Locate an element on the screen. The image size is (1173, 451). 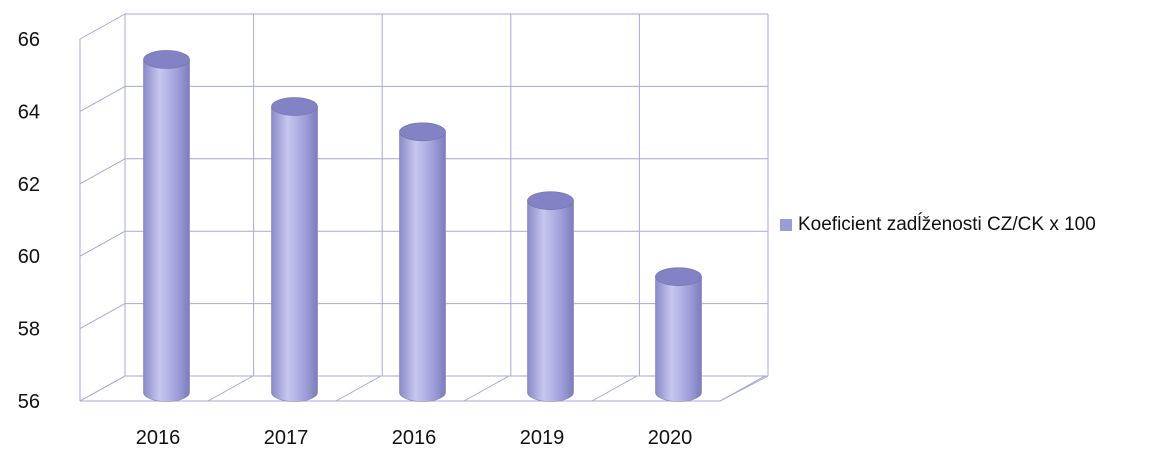
y-tick-label: 64 is located at coordinates (29, 112).